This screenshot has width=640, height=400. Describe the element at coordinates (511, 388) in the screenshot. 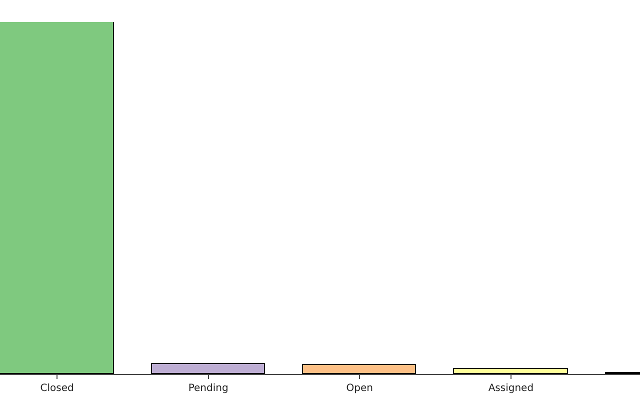

I see `x-tick-label: Assigned` at that location.